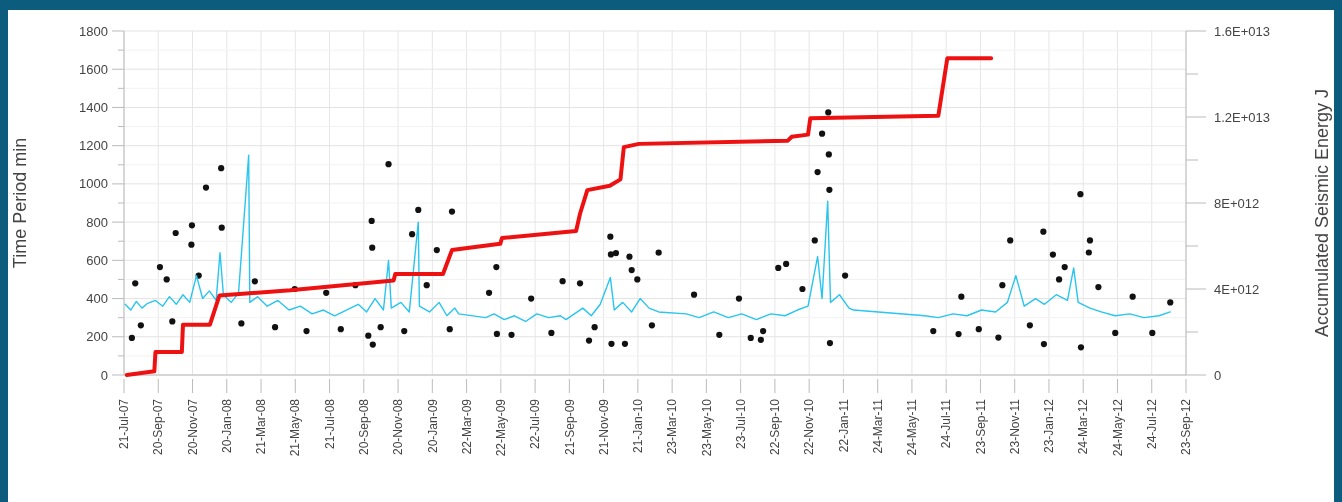 Image resolution: width=1342 pixels, height=502 pixels. What do you see at coordinates (1242, 31) in the screenshot?
I see `y2-tick-label: 1.6E+013` at bounding box center [1242, 31].